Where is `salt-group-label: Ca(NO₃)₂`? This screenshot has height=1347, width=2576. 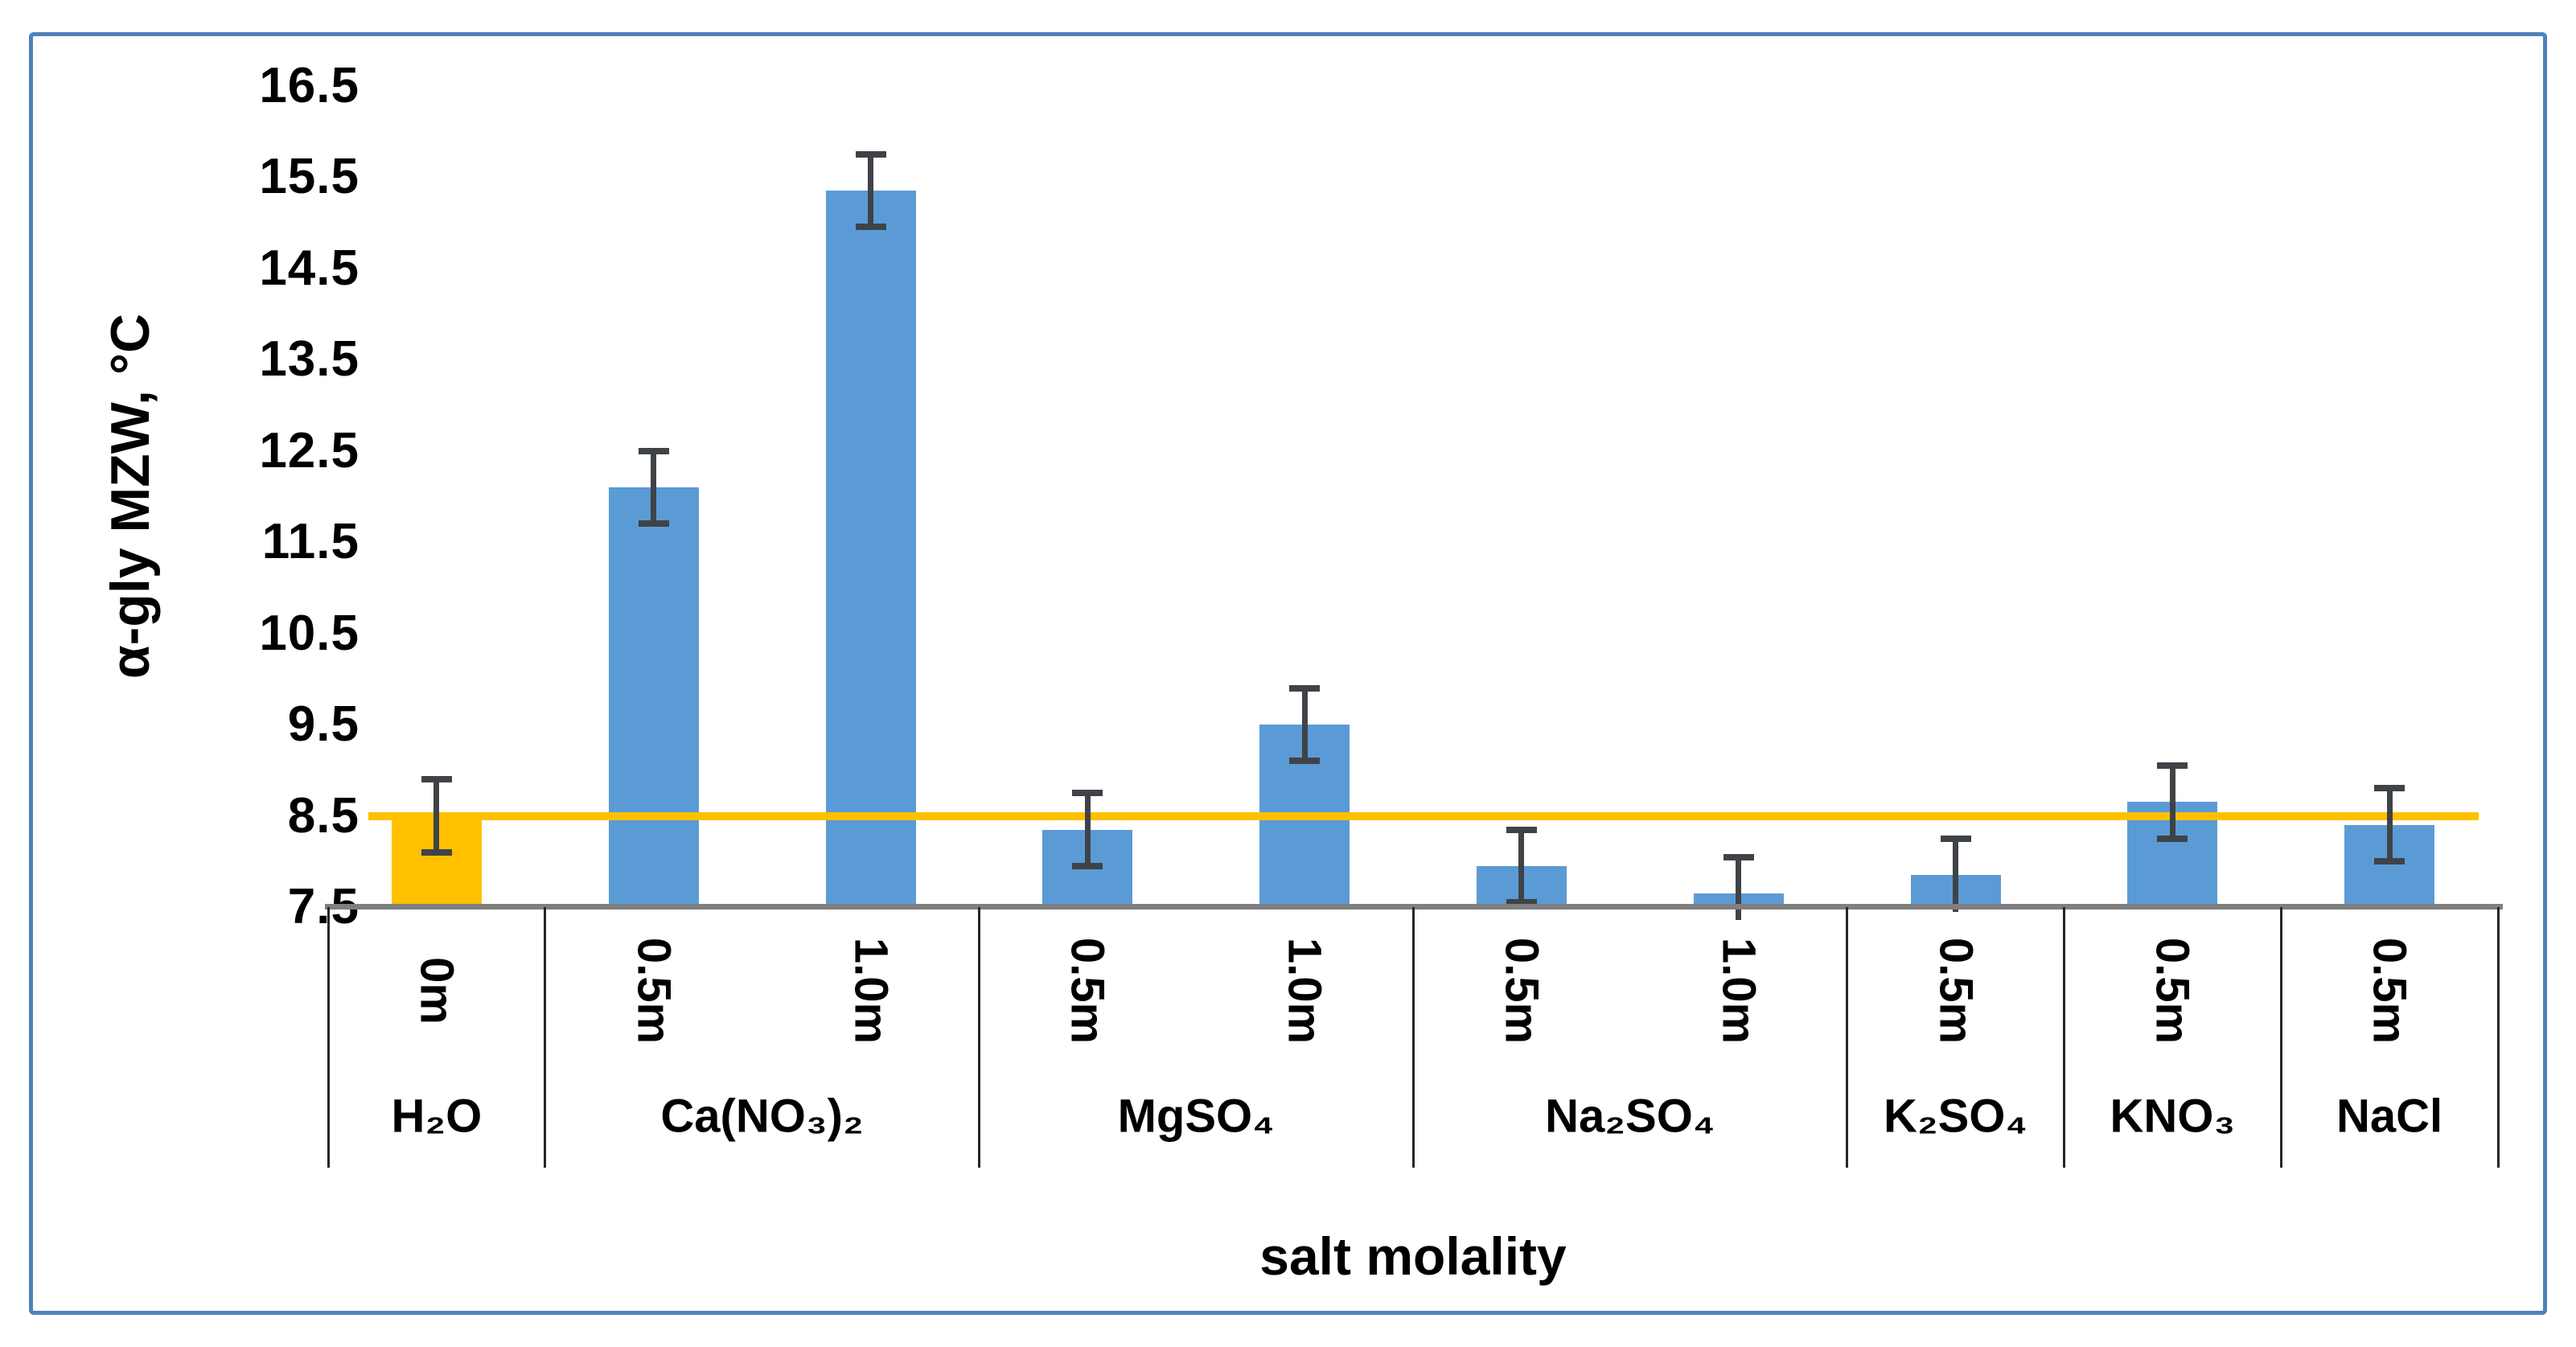 salt-group-label: Ca(NO₃)₂ is located at coordinates (762, 1117).